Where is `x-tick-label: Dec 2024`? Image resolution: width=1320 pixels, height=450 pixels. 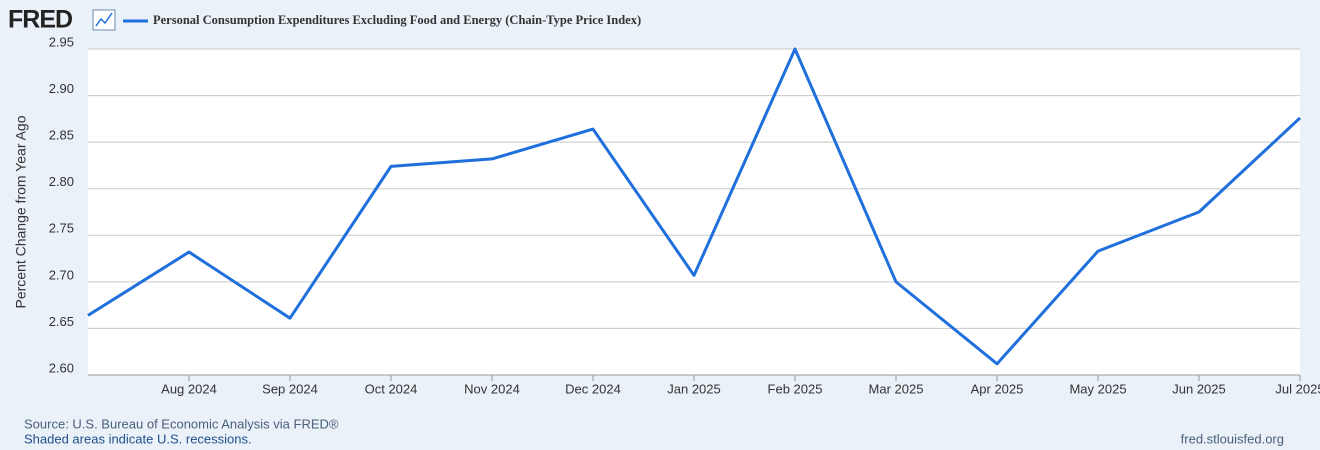 x-tick-label: Dec 2024 is located at coordinates (593, 388).